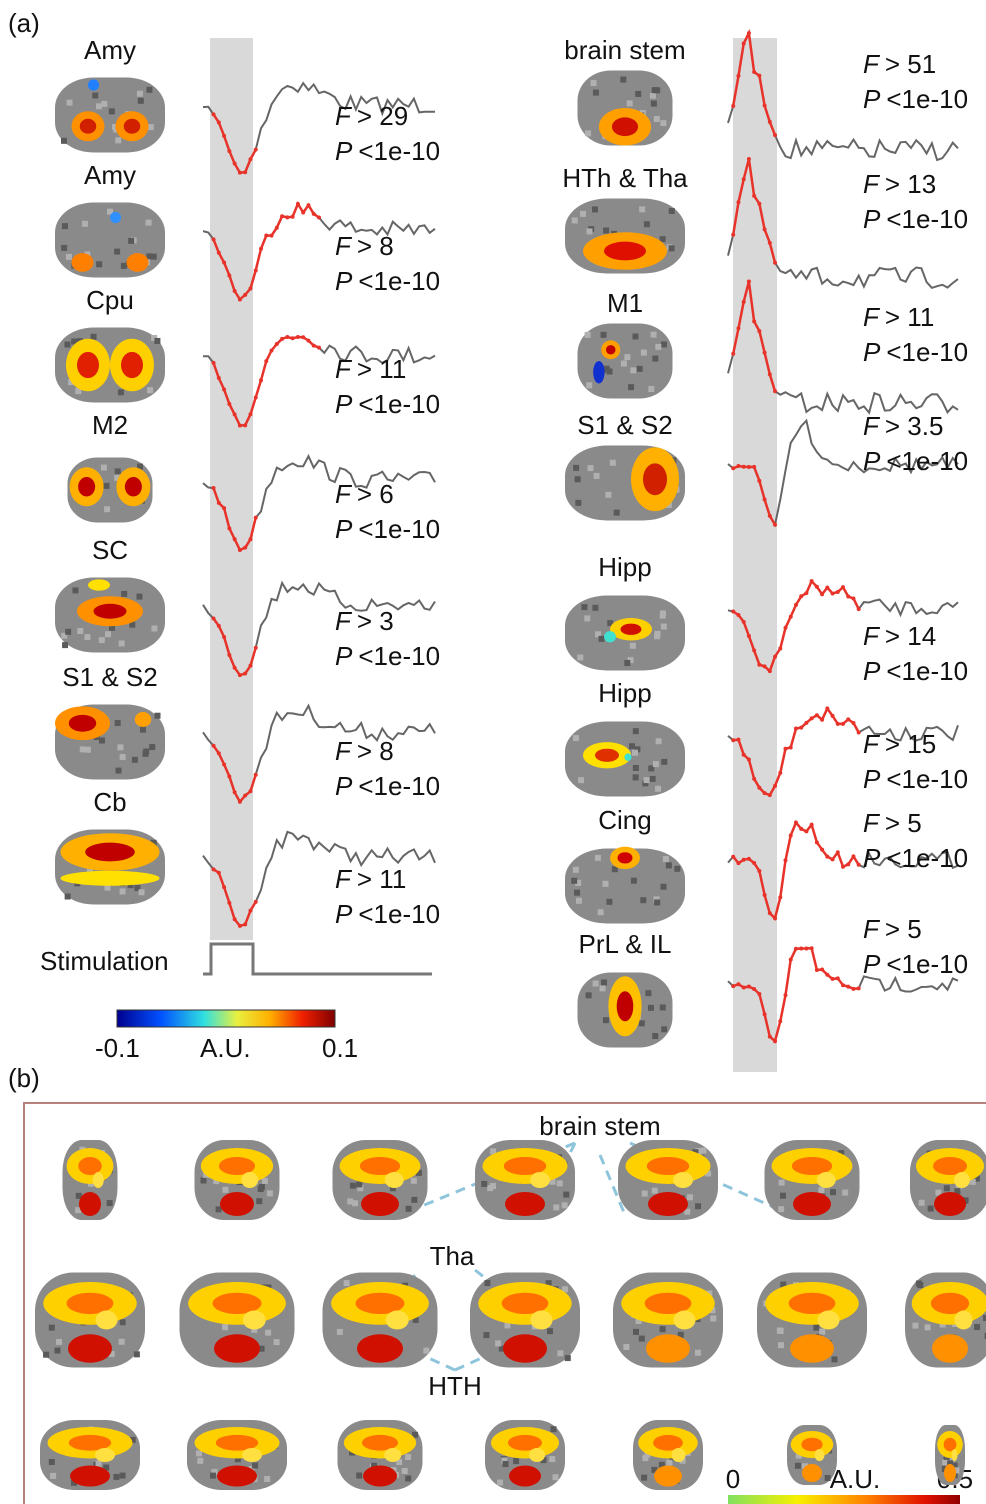  I want to click on stat-symbol: P, so click(344, 656).